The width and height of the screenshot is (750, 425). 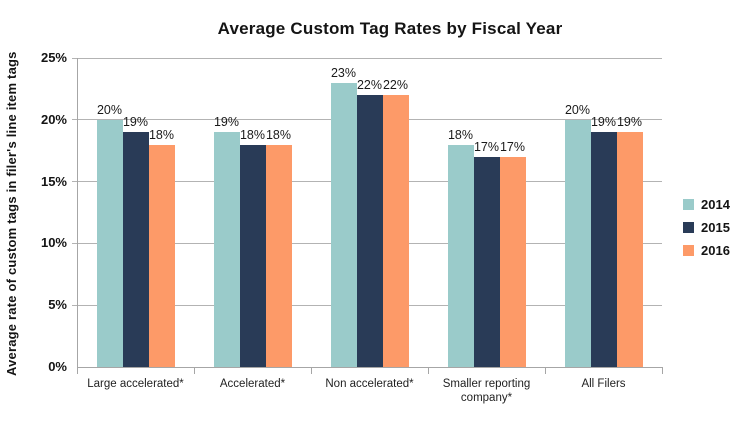 I want to click on legend-item: 2015, so click(x=706, y=227).